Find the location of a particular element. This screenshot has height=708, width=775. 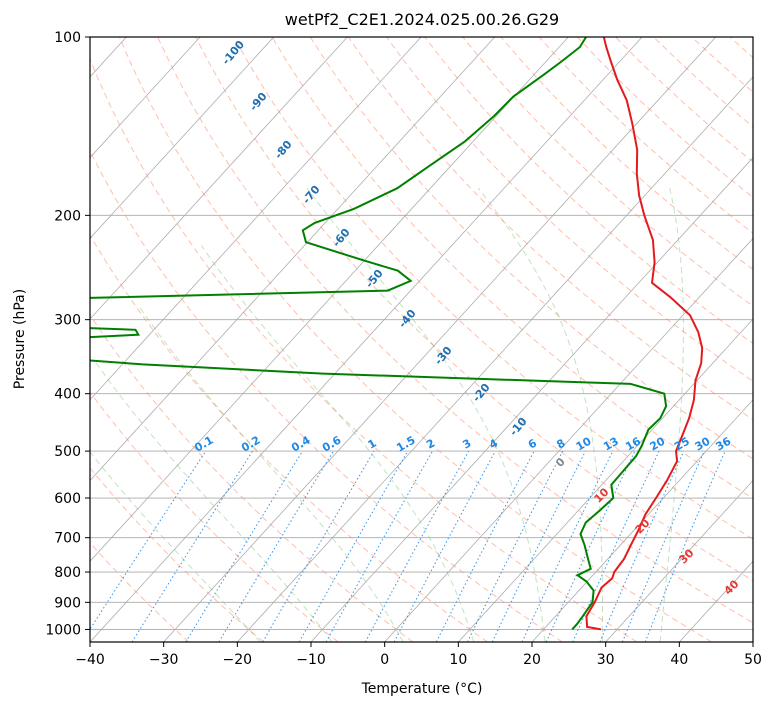

x-tick-label: −30 is located at coordinates (164, 660).